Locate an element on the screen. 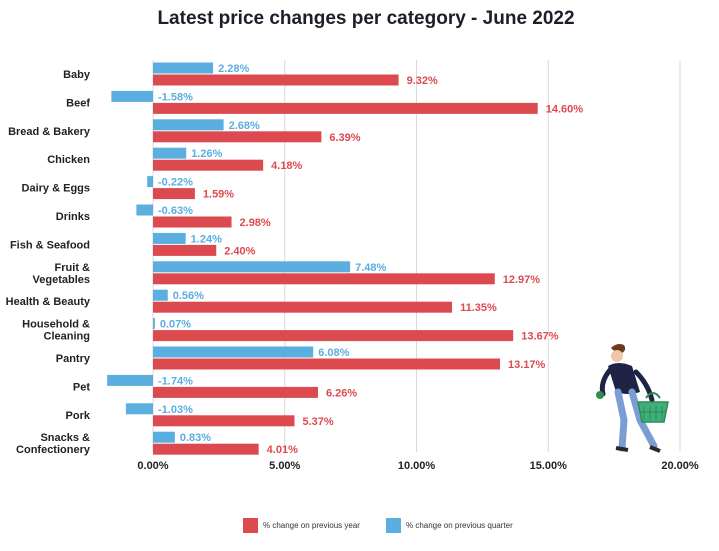 Image resolution: width=719 pixels, height=551 pixels. data-label-quarter: -1.03% is located at coordinates (175, 410).